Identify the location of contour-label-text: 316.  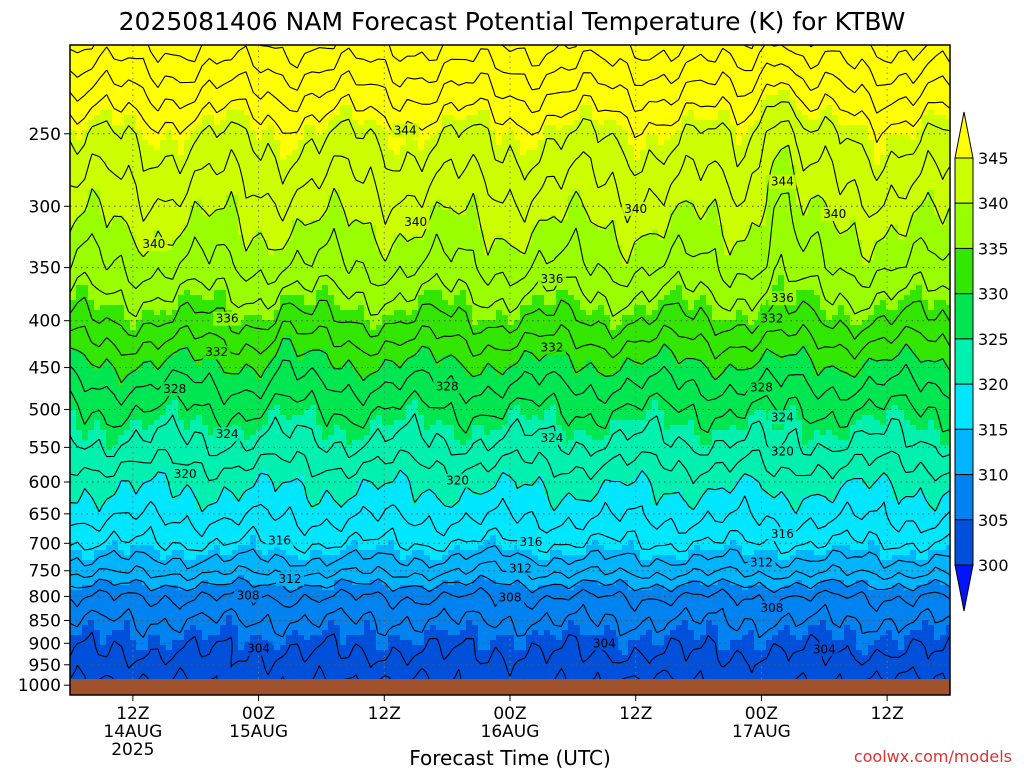
(782, 534).